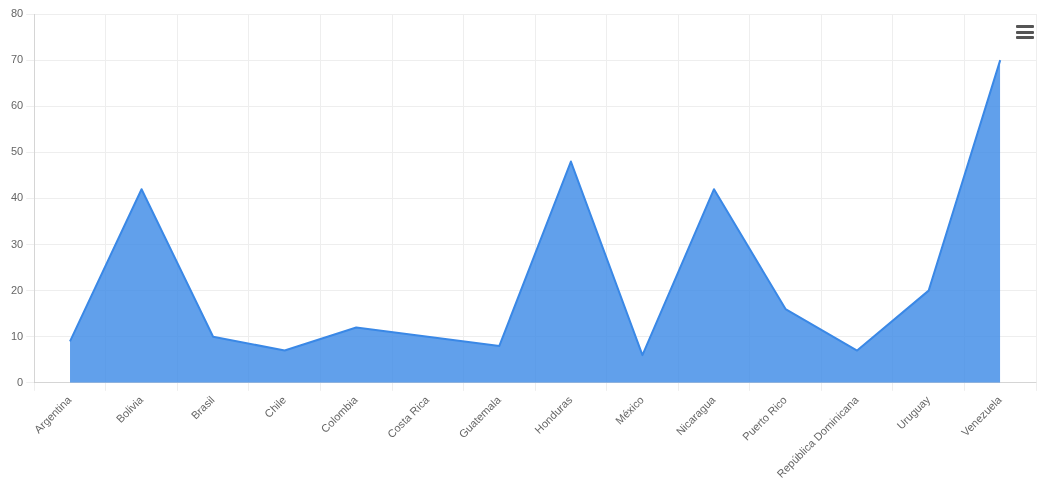 The width and height of the screenshot is (1052, 484). I want to click on y-tick-label: 10, so click(17, 335).